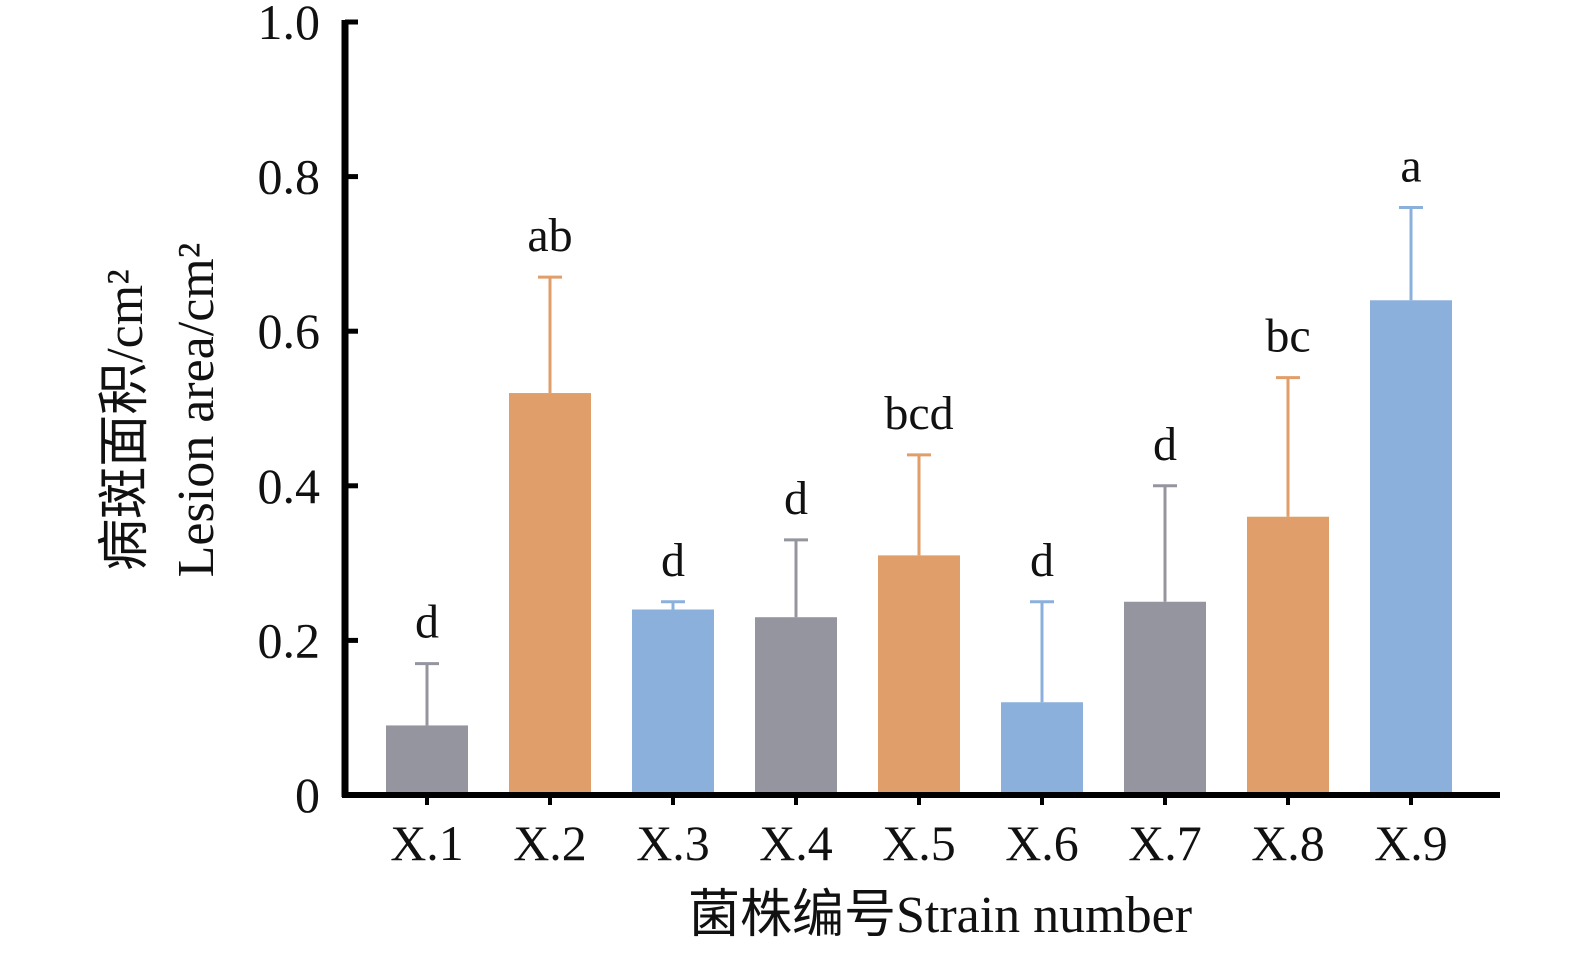 Image resolution: width=1575 pixels, height=955 pixels. Describe the element at coordinates (1411, 547) in the screenshot. I see `bar-X.9` at that location.